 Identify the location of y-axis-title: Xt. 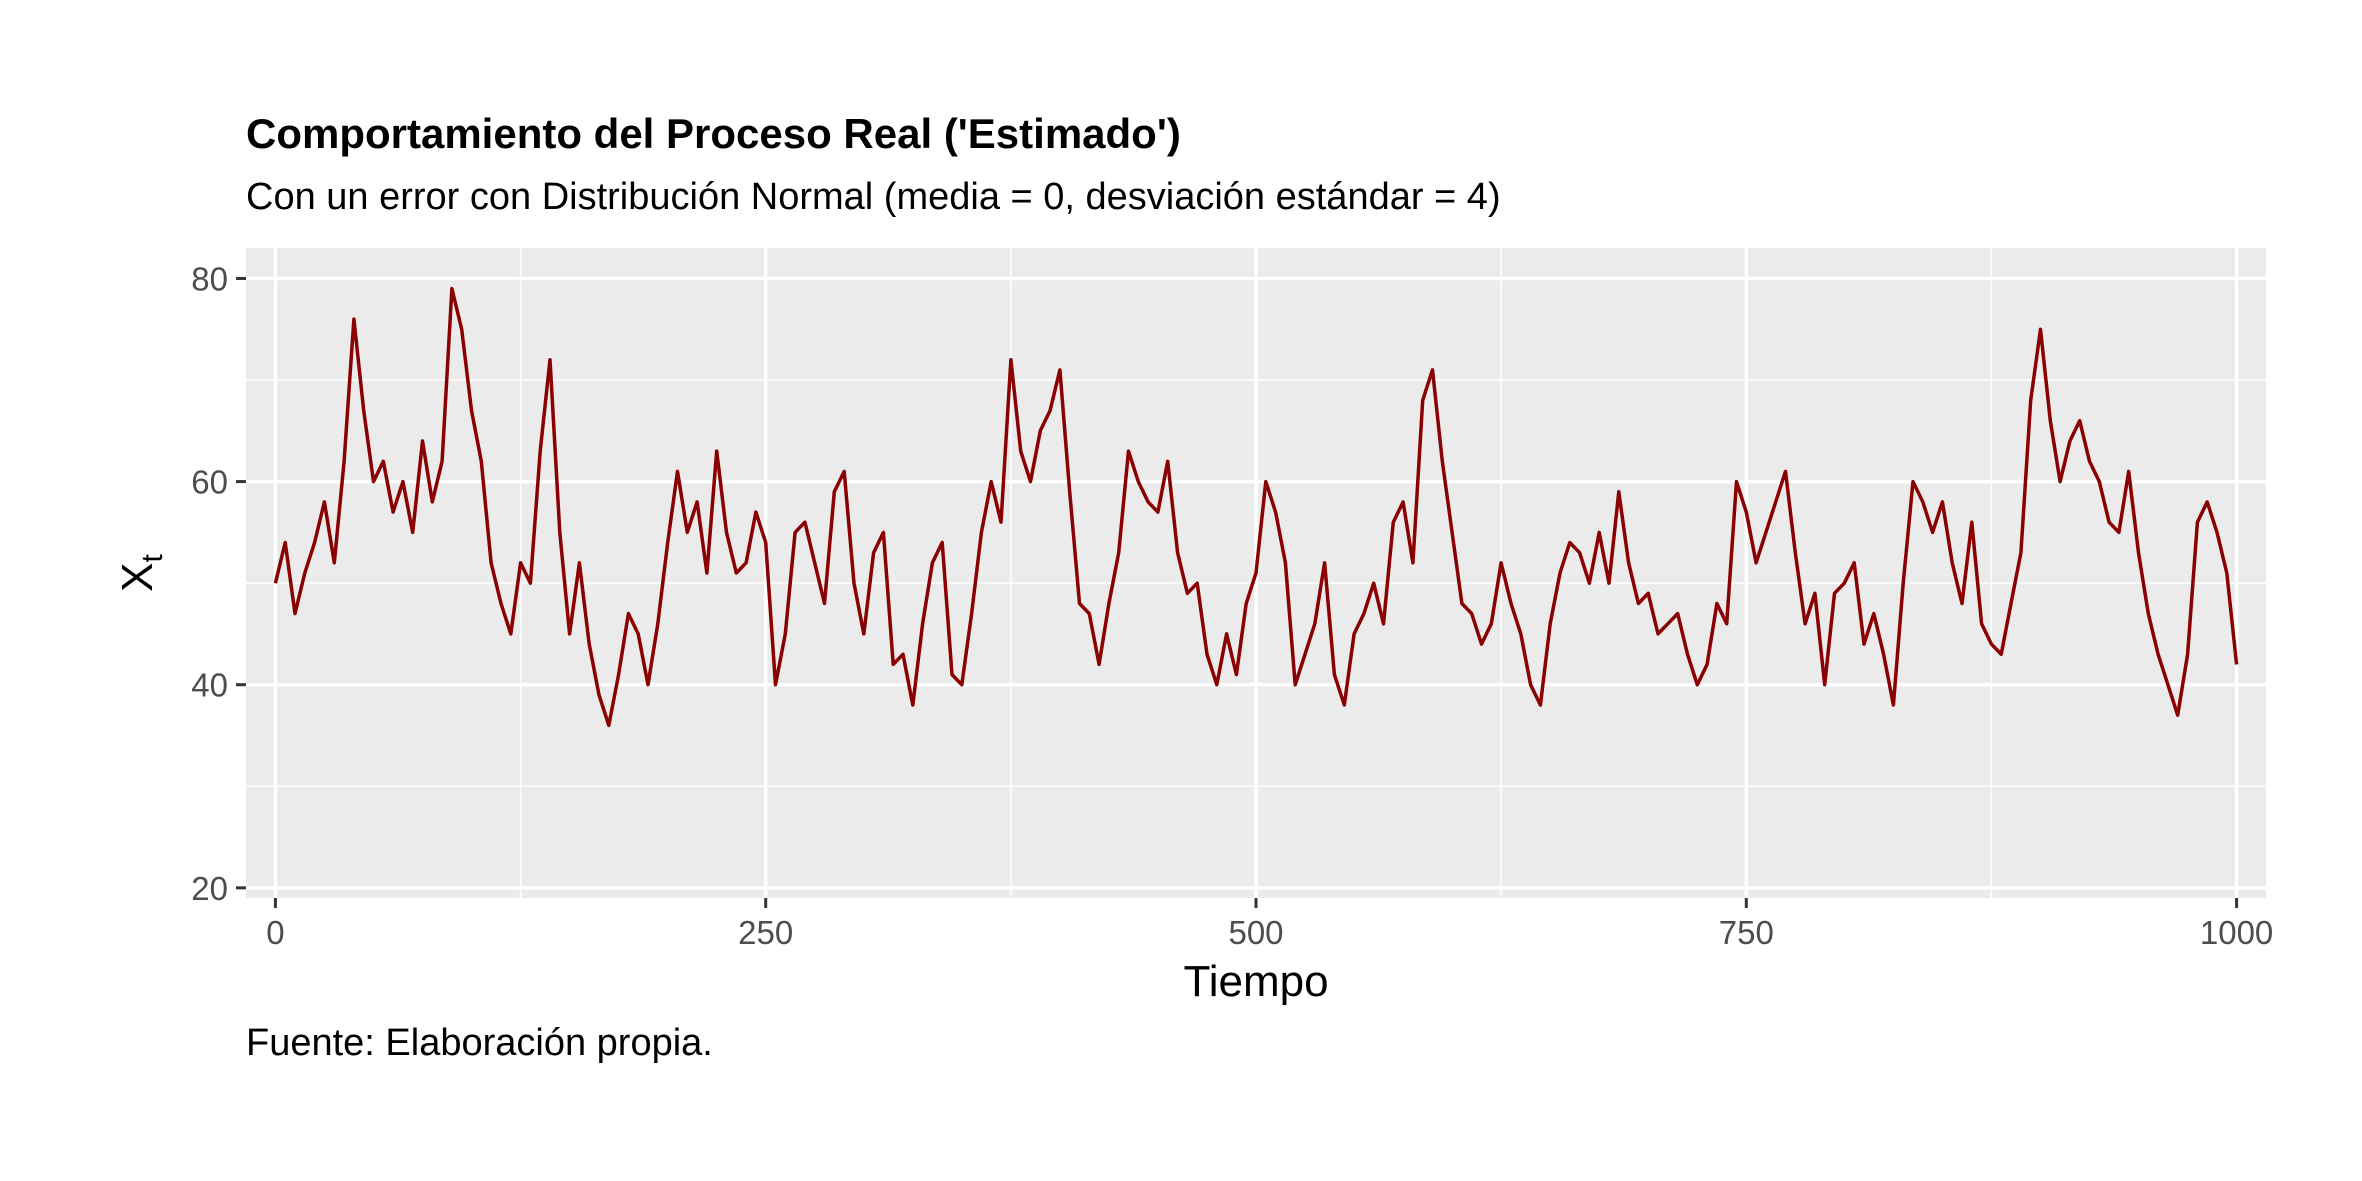
(141, 572).